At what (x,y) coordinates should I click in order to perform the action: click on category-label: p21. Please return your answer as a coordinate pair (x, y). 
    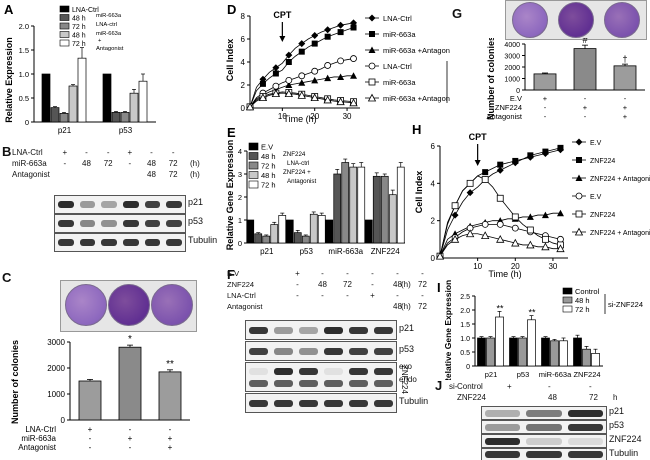
    Looking at the image, I should click on (267, 251).